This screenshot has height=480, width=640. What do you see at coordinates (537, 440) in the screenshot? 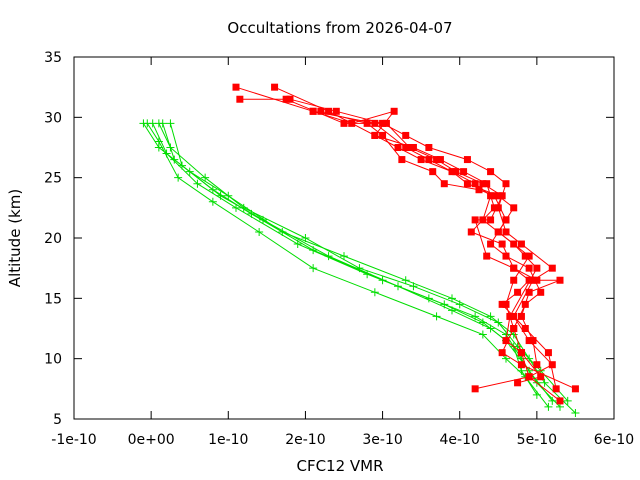
I see `x-tick-label: 5e-10` at bounding box center [537, 440].